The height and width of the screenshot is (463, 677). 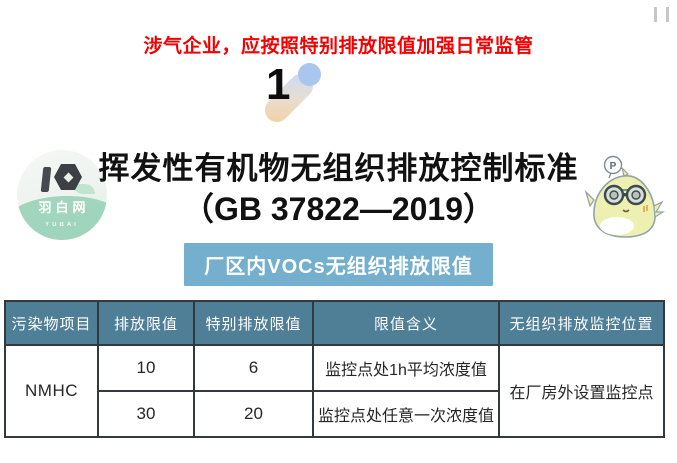 I want to click on svg-text: P, so click(x=613, y=166).